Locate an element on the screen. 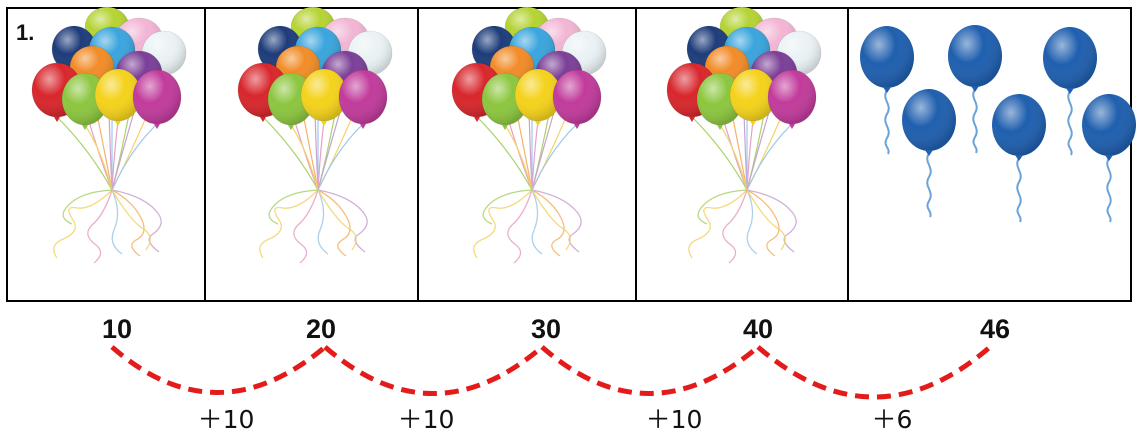 Image resolution: width=1137 pixels, height=435 pixels. blue-balloons-panel is located at coordinates (998, 124).